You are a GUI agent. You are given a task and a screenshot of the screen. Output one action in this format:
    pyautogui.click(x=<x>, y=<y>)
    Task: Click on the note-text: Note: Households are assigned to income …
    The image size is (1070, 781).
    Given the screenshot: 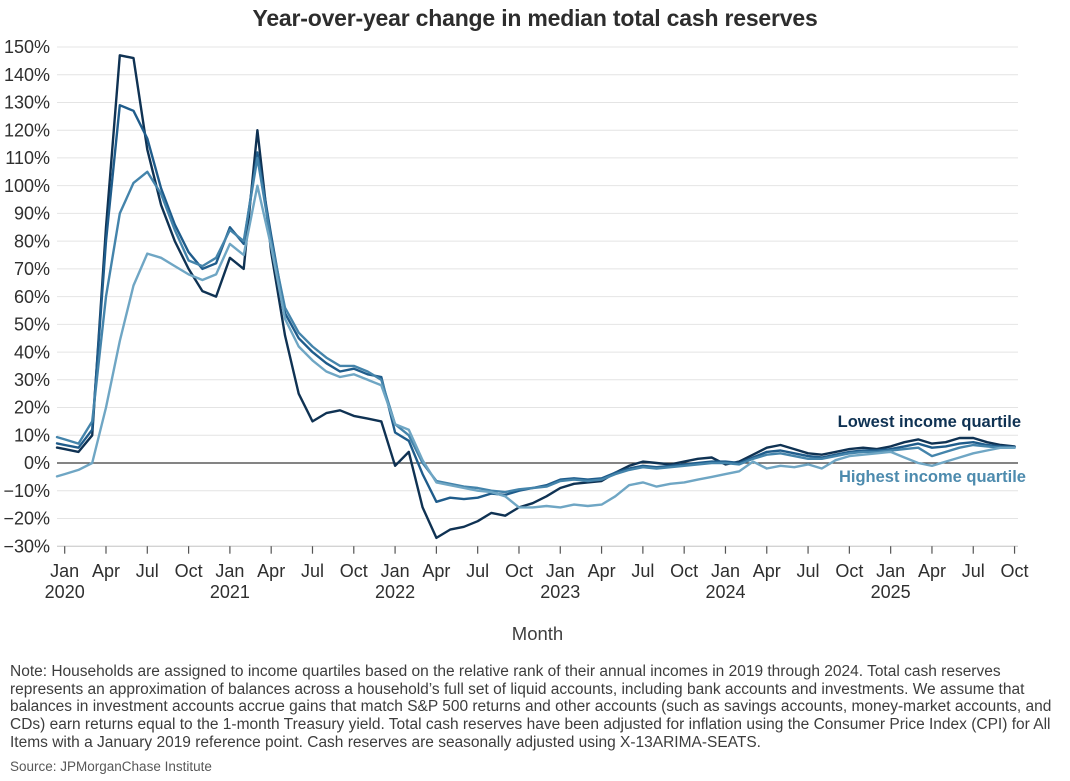 What is the action you would take?
    pyautogui.click(x=531, y=707)
    